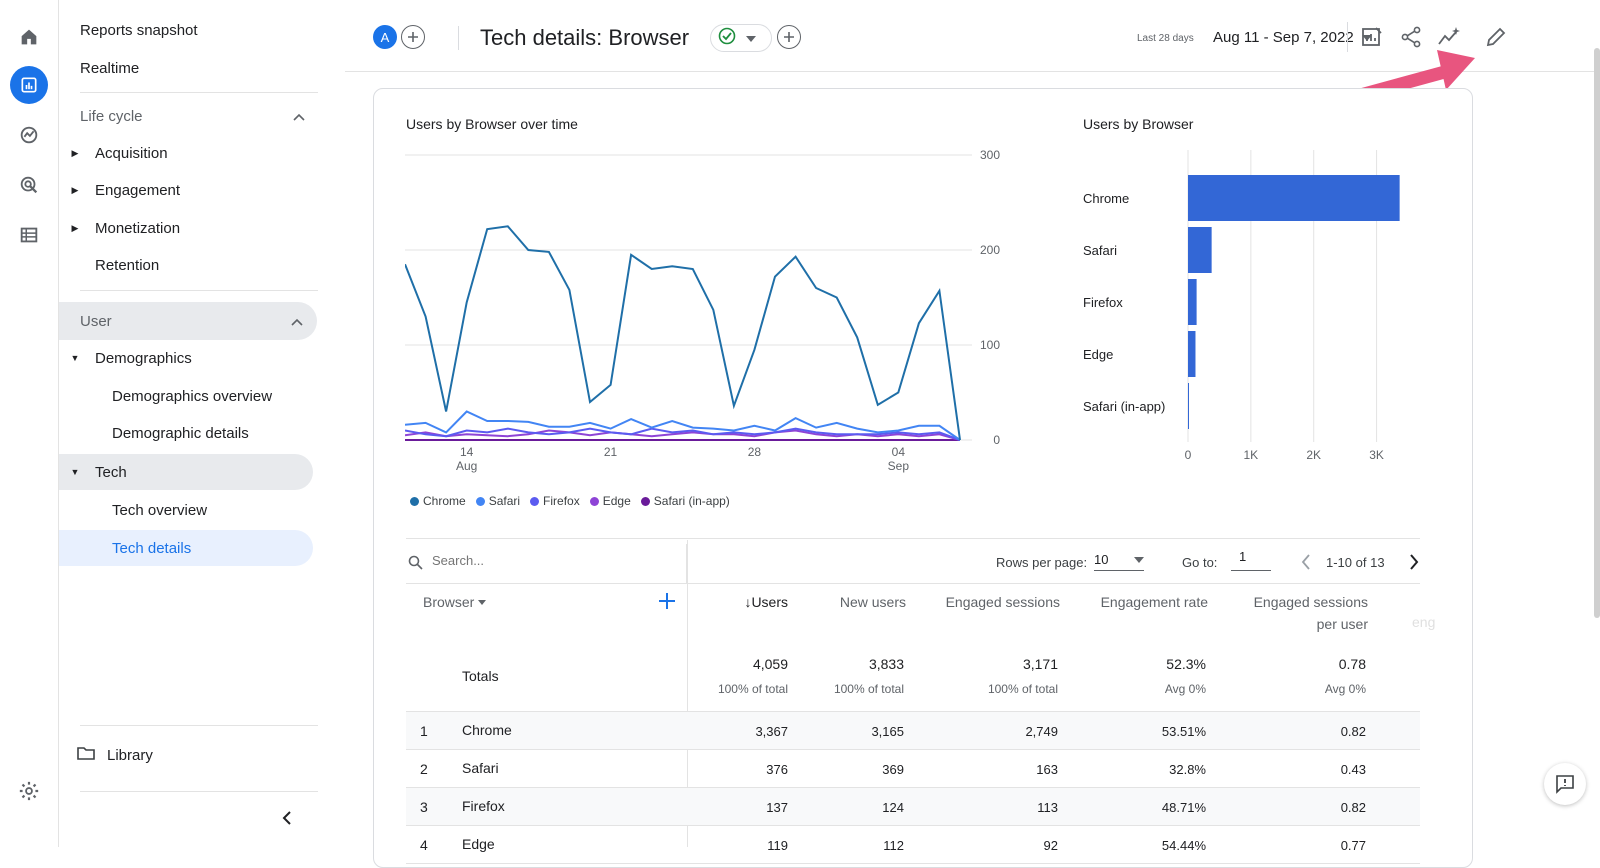 This screenshot has height=868, width=1600. Describe the element at coordinates (1352, 664) in the screenshot. I see `totals-value: 0.78` at that location.